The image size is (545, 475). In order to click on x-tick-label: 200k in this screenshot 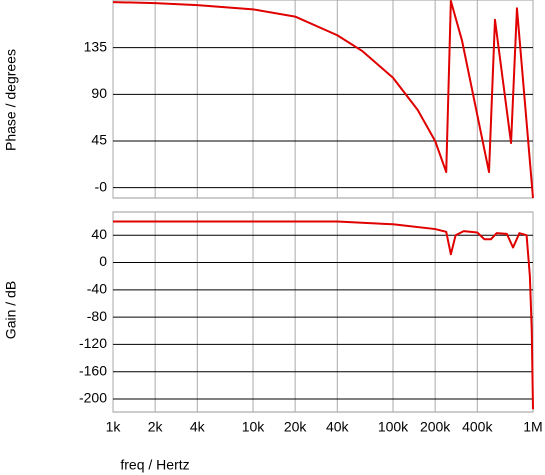, I will do `click(435, 427)`.